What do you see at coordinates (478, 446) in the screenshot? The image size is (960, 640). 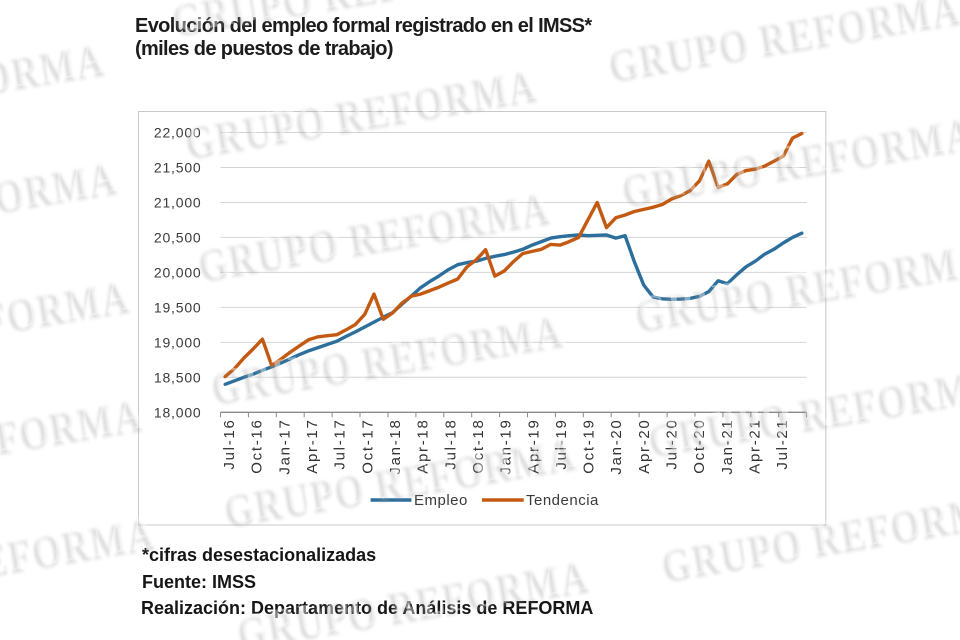 I see `svg-text: Oct-18` at bounding box center [478, 446].